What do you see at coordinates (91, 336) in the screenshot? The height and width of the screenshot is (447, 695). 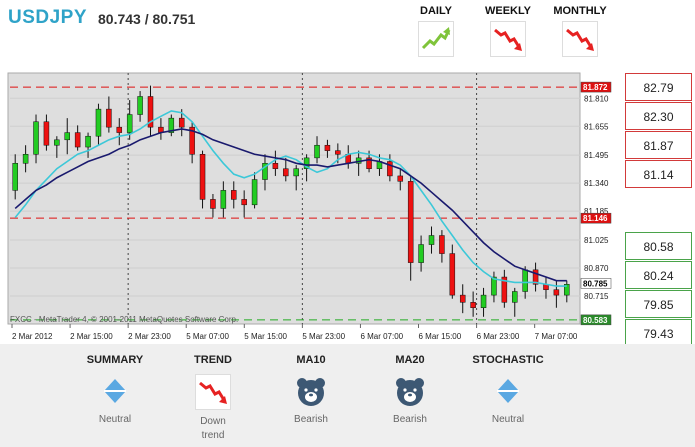 I see `time-tick-label: 2 Mar 15:00` at bounding box center [91, 336].